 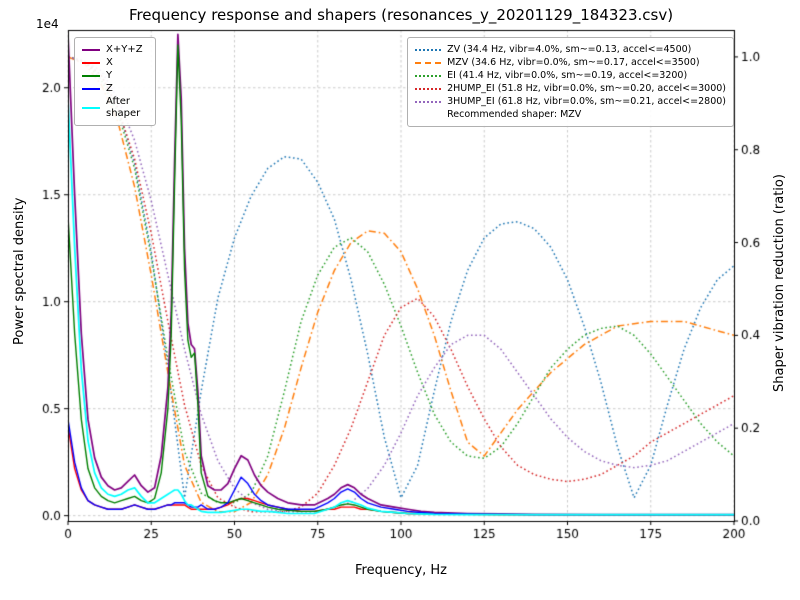 I want to click on legend-label: X, so click(x=109, y=62).